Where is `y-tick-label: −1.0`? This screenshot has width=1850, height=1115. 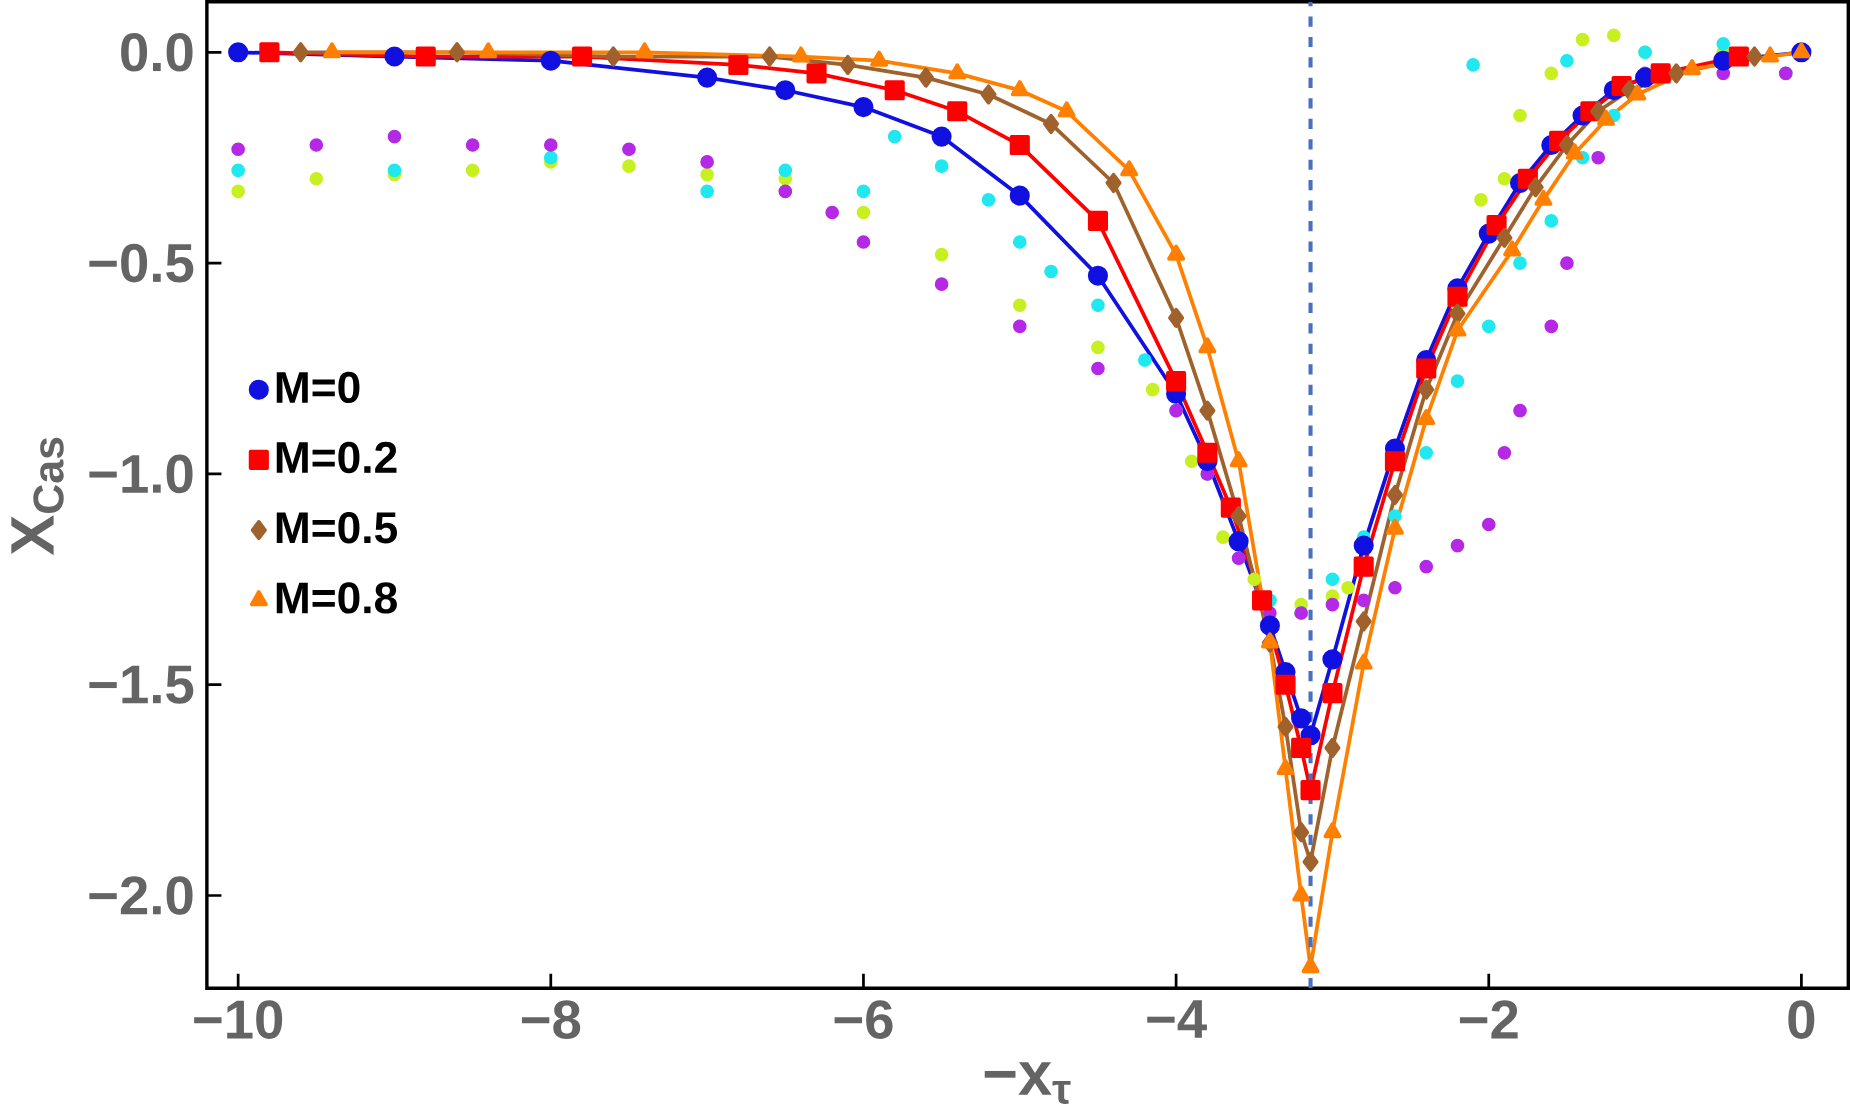 y-tick-label: −1.0 is located at coordinates (141, 474).